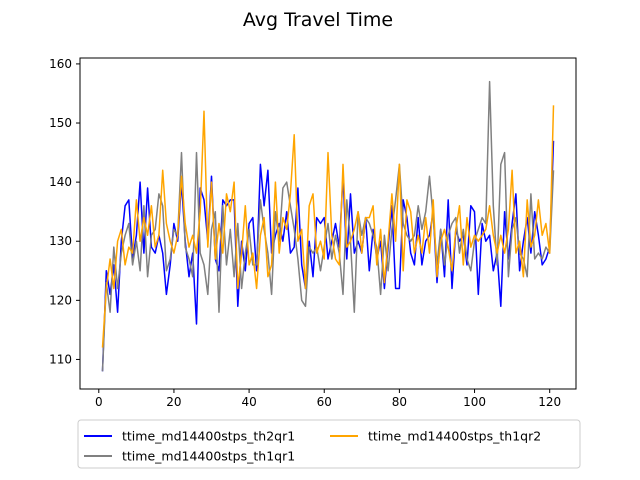 The width and height of the screenshot is (640, 480). What do you see at coordinates (399, 402) in the screenshot?
I see `x-tick-label: 80` at bounding box center [399, 402].